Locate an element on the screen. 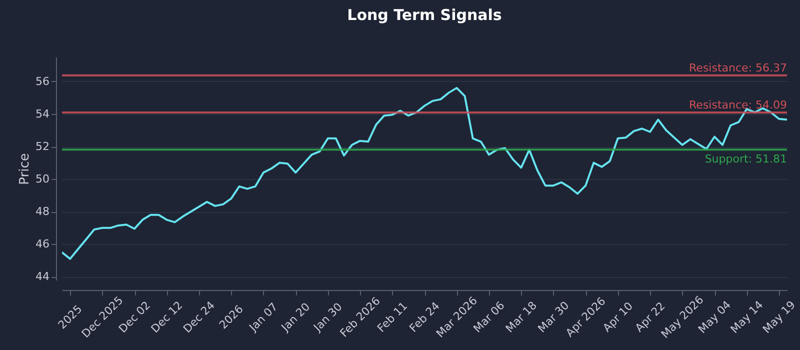  chart-title: Long Term Signals is located at coordinates (424, 15).